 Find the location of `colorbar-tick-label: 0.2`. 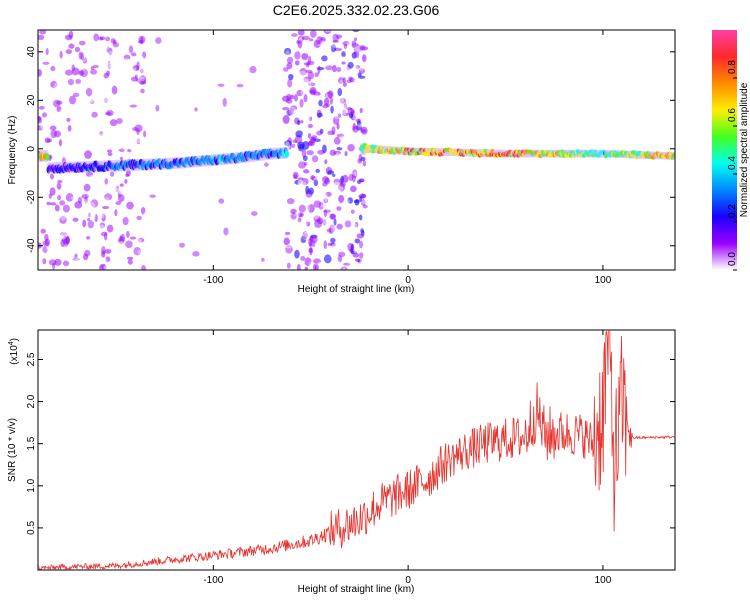

colorbar-tick-label: 0.2 is located at coordinates (732, 211).